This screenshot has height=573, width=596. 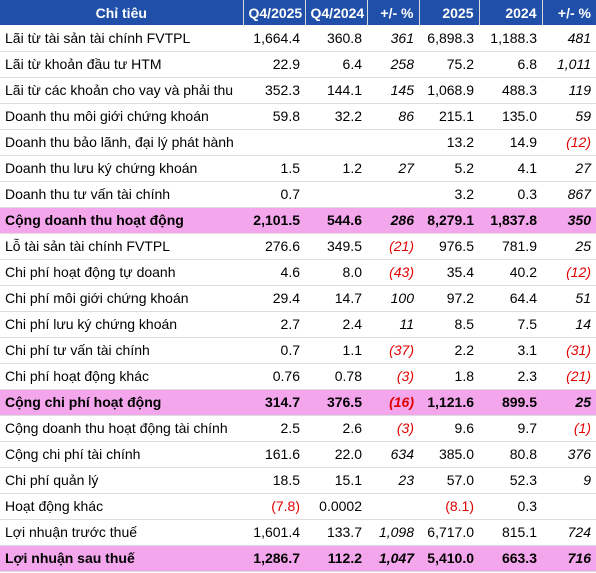 I want to click on row-q4-2024: 1.2, so click(x=336, y=168).